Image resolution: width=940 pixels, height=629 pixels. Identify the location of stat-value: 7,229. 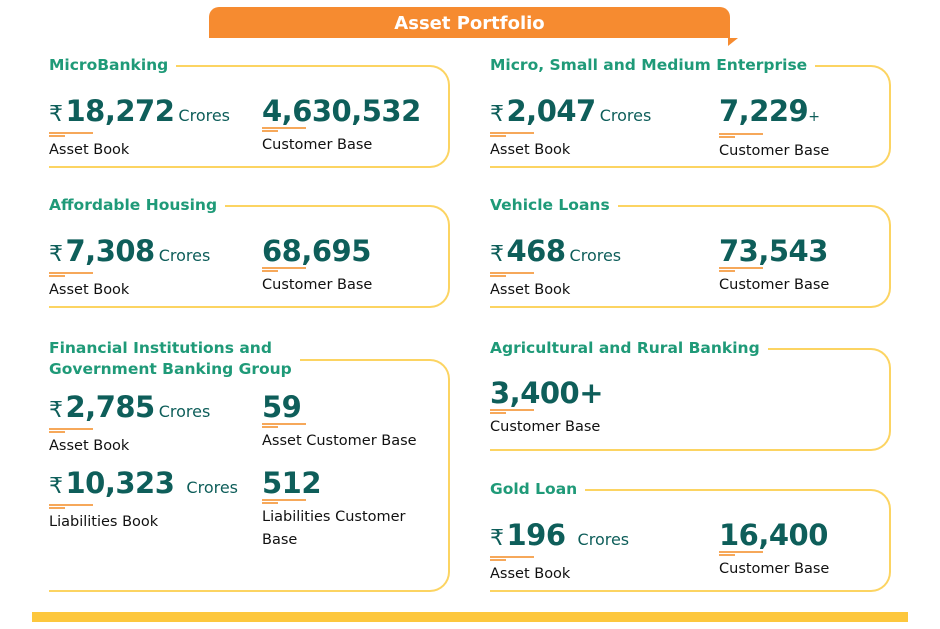
(764, 111).